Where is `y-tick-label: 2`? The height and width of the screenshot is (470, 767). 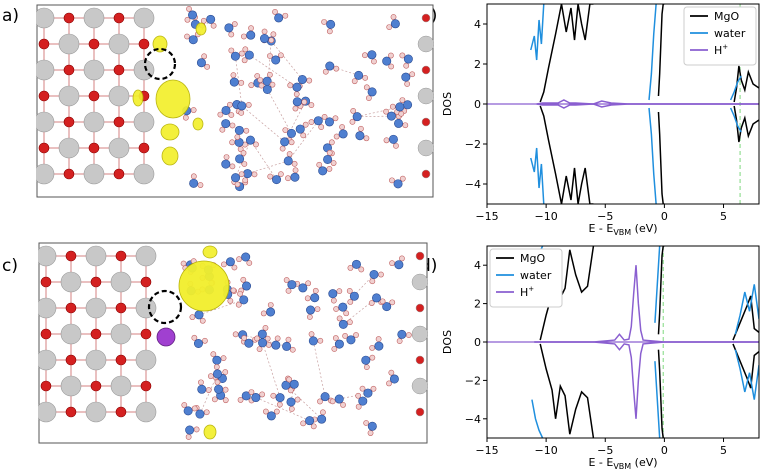 y-tick-label: 2 is located at coordinates (477, 304).